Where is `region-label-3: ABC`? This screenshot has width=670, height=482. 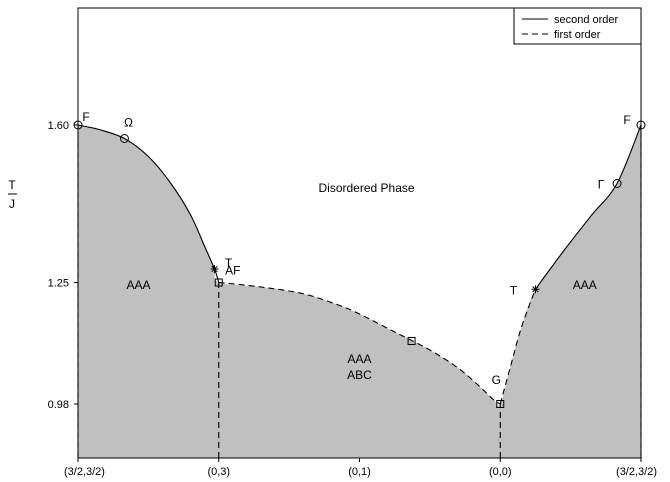
region-label-3: ABC is located at coordinates (359, 375).